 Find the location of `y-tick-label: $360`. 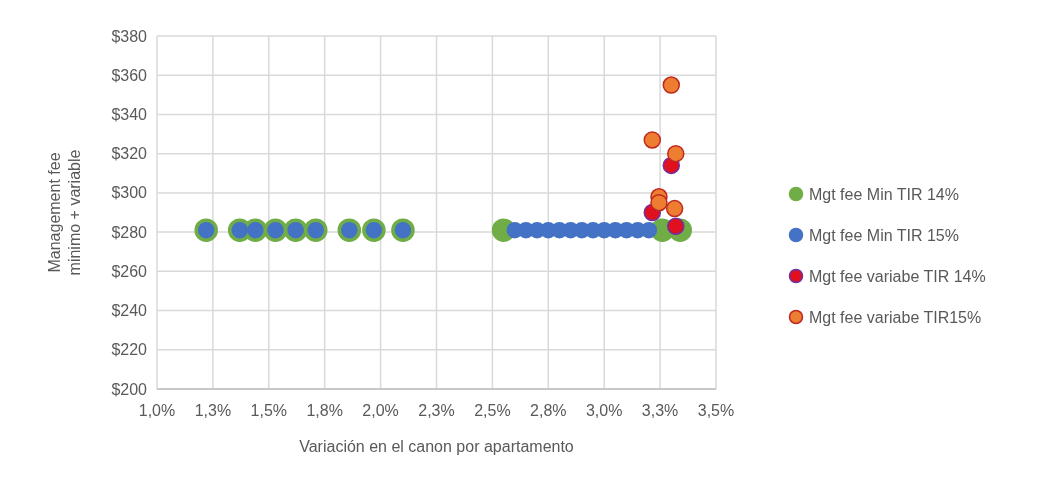

y-tick-label: $360 is located at coordinates (129, 75).